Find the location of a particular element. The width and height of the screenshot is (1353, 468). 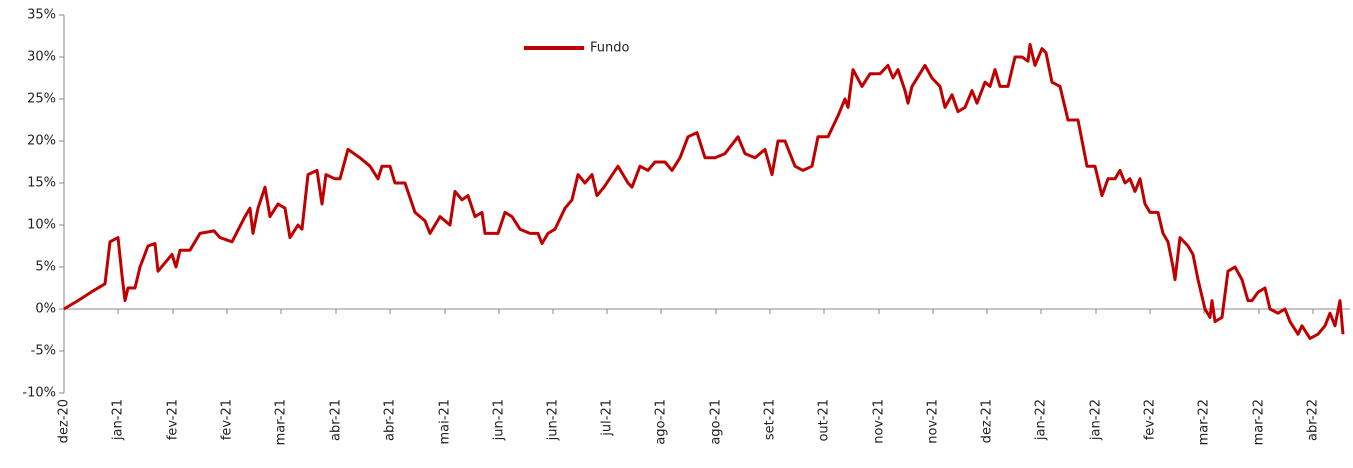

y-tick-label: 5% is located at coordinates (45, 267).